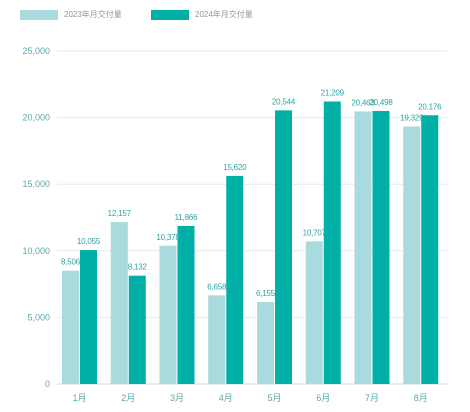  I want to click on y-tick-label: 10,000, so click(36, 251).